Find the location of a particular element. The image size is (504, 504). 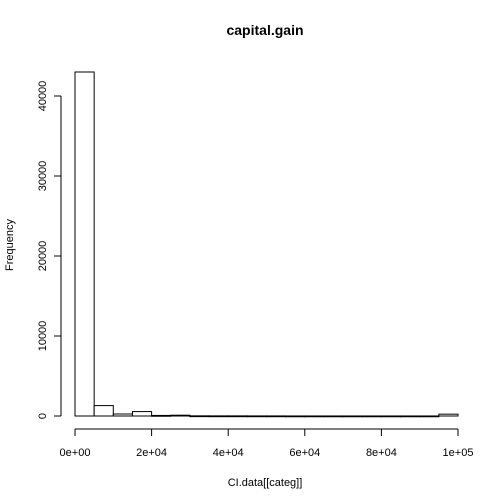

x-tick-label-1: 2e+04 is located at coordinates (151, 453).